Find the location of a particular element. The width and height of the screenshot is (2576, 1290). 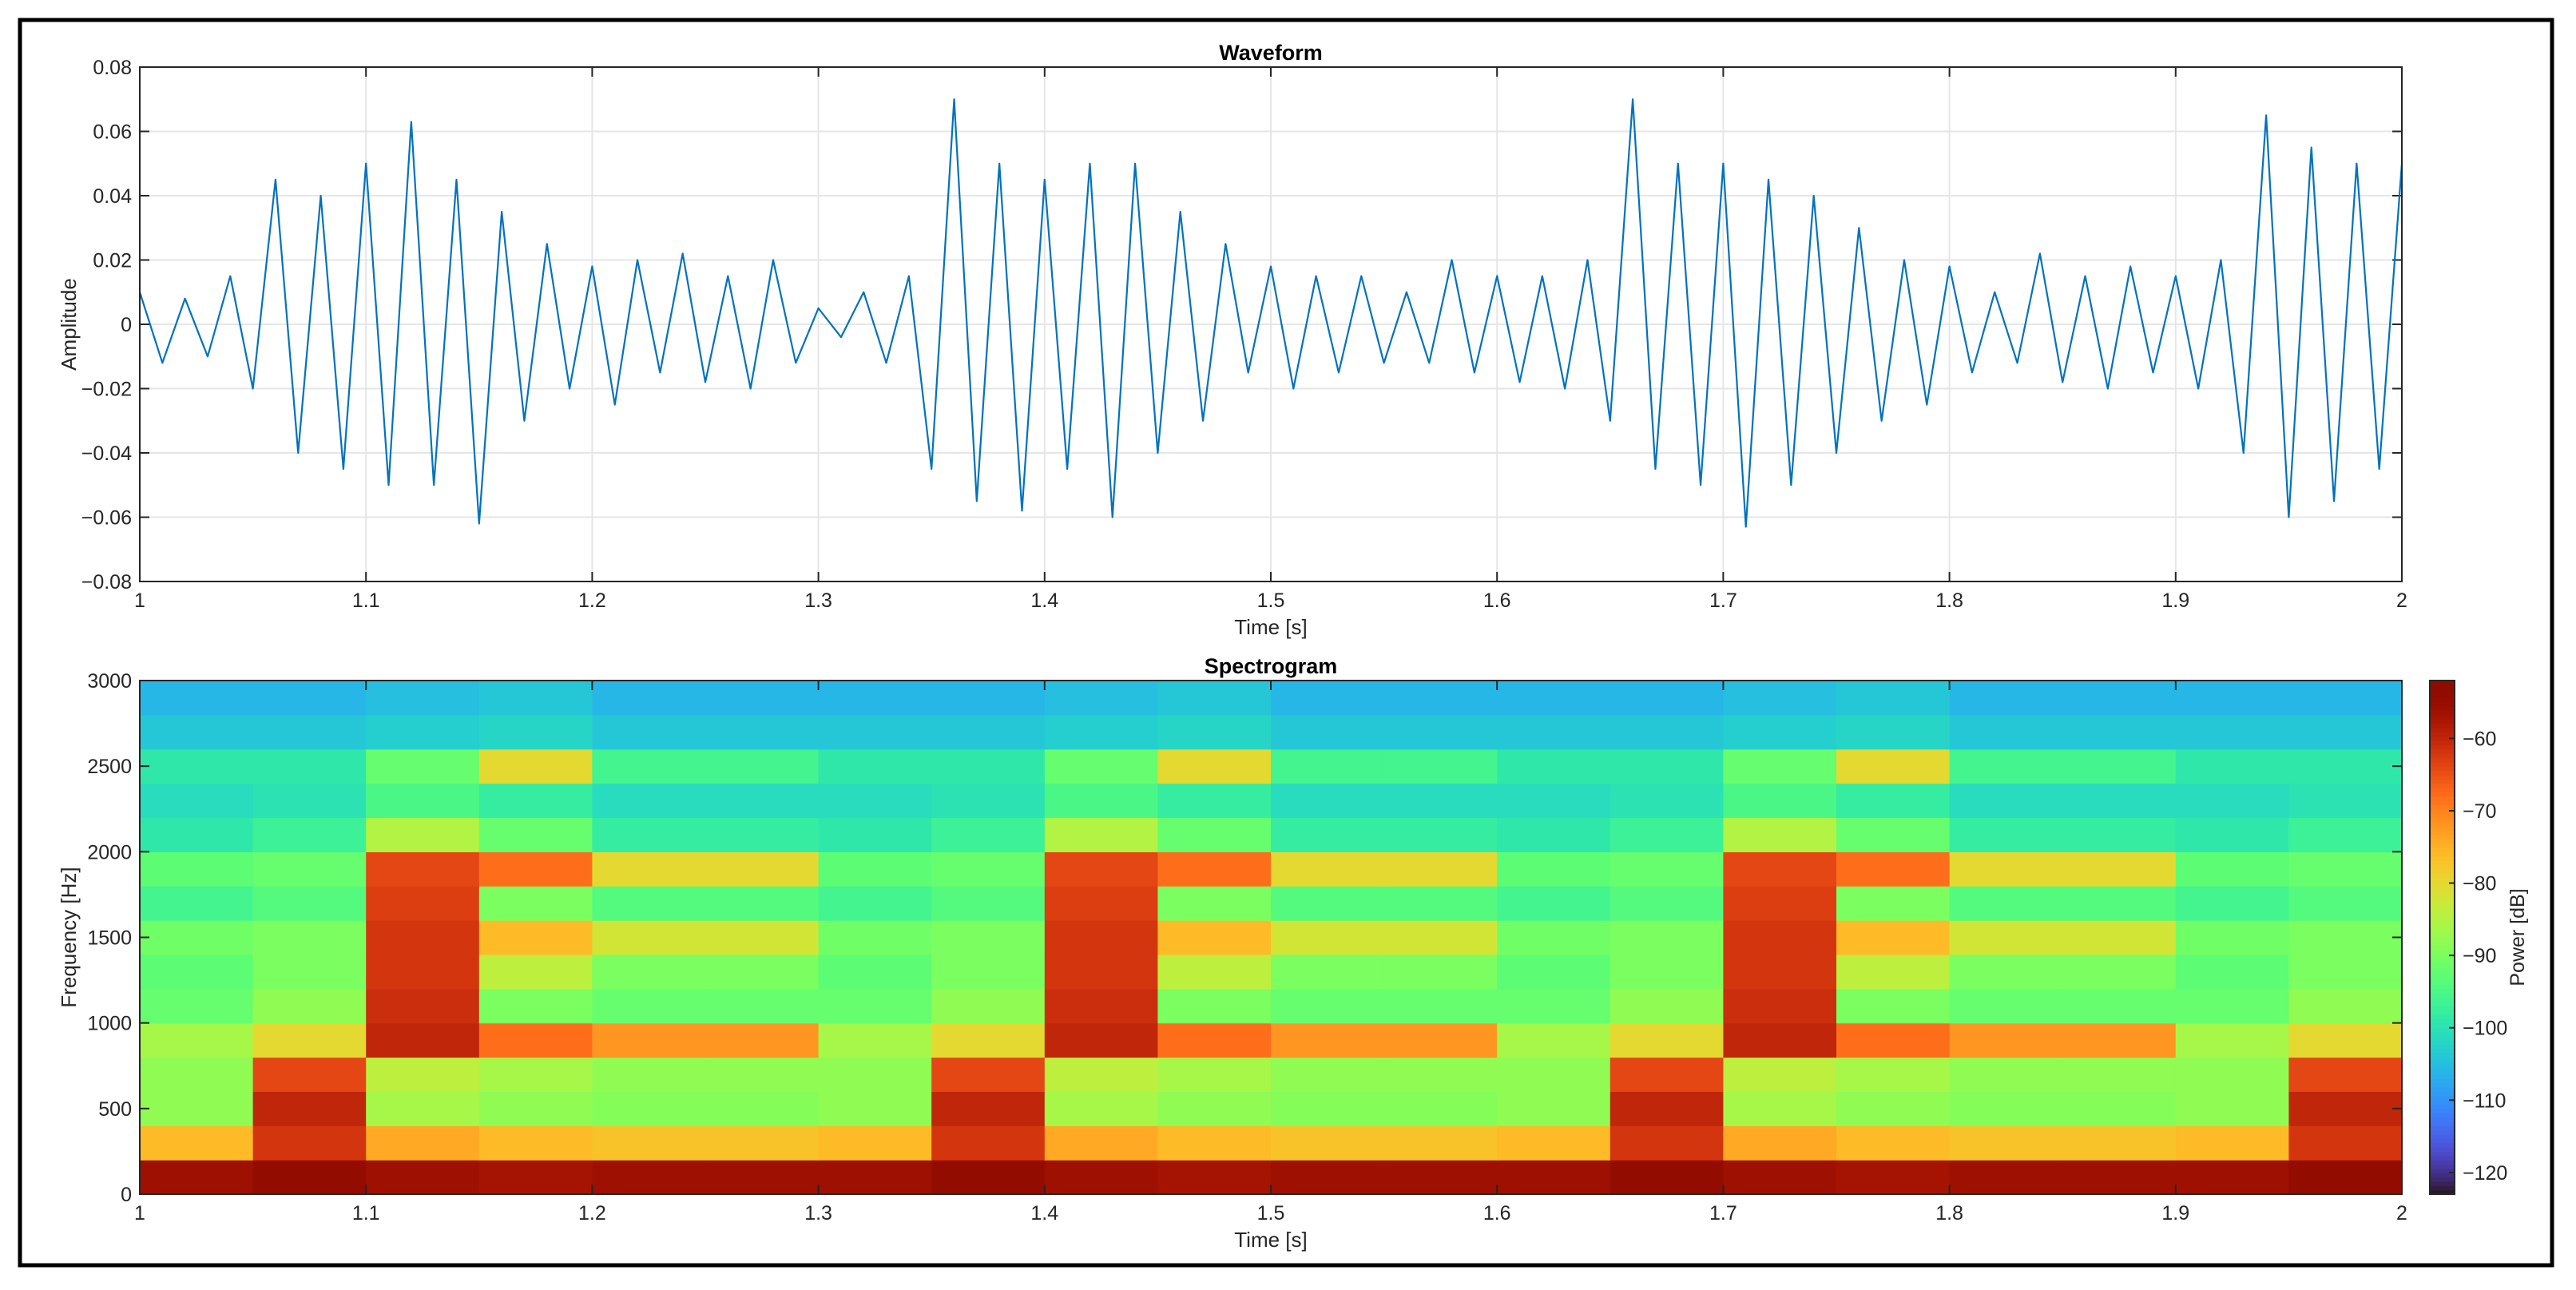

colorbar-box is located at coordinates (2442, 937).